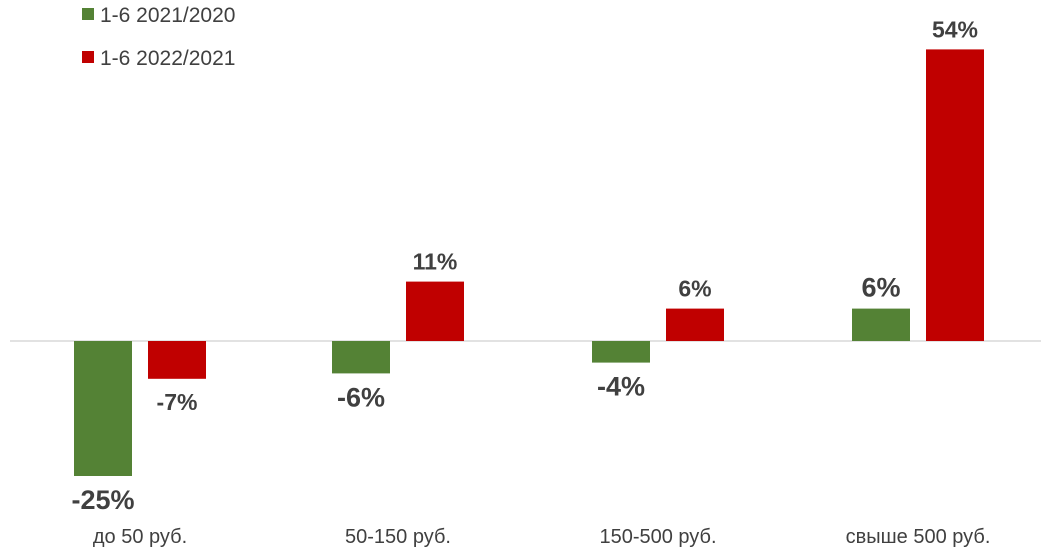 This screenshot has height=553, width=1041. What do you see at coordinates (955, 29) in the screenshot?
I see `data-label-series-2-cat-4: 54%` at bounding box center [955, 29].